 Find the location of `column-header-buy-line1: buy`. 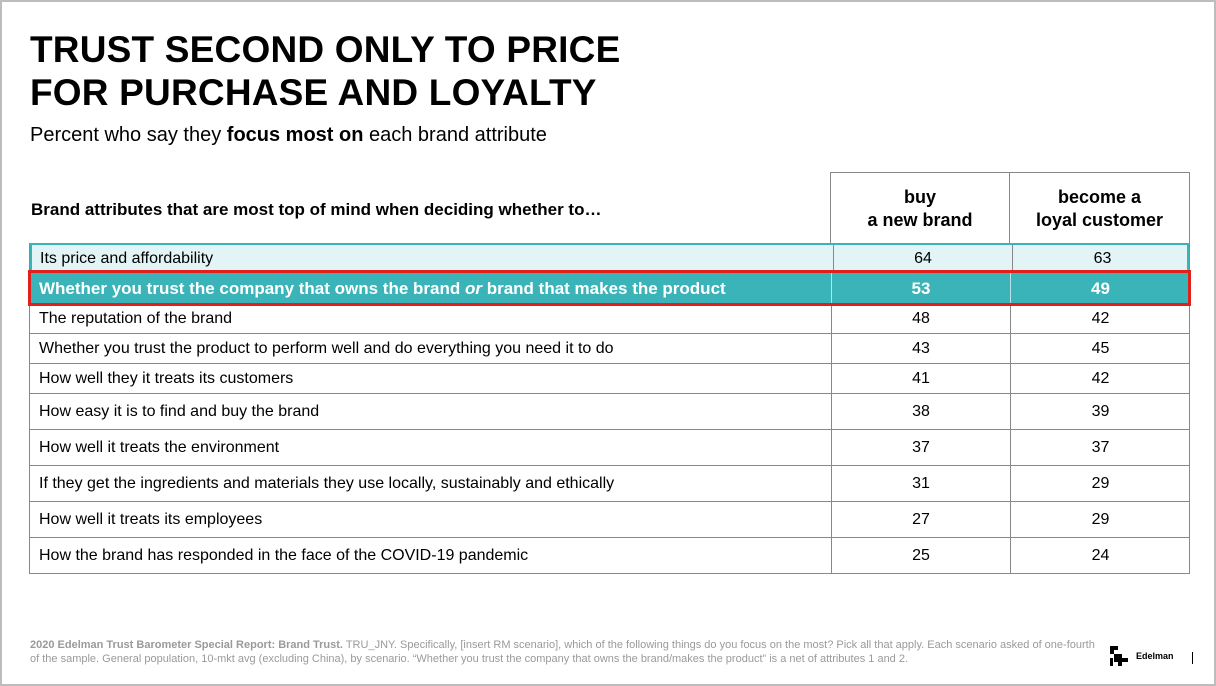

column-header-buy-line1: buy is located at coordinates (919, 197).